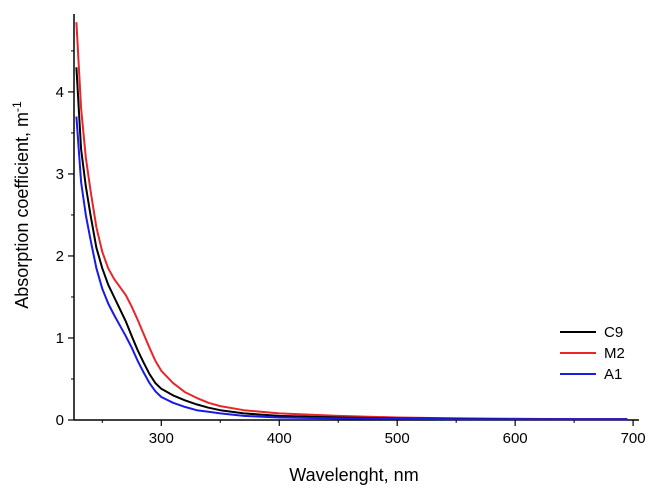 This screenshot has width=649, height=489. What do you see at coordinates (60, 174) in the screenshot?
I see `y-tick-label: 3` at bounding box center [60, 174].